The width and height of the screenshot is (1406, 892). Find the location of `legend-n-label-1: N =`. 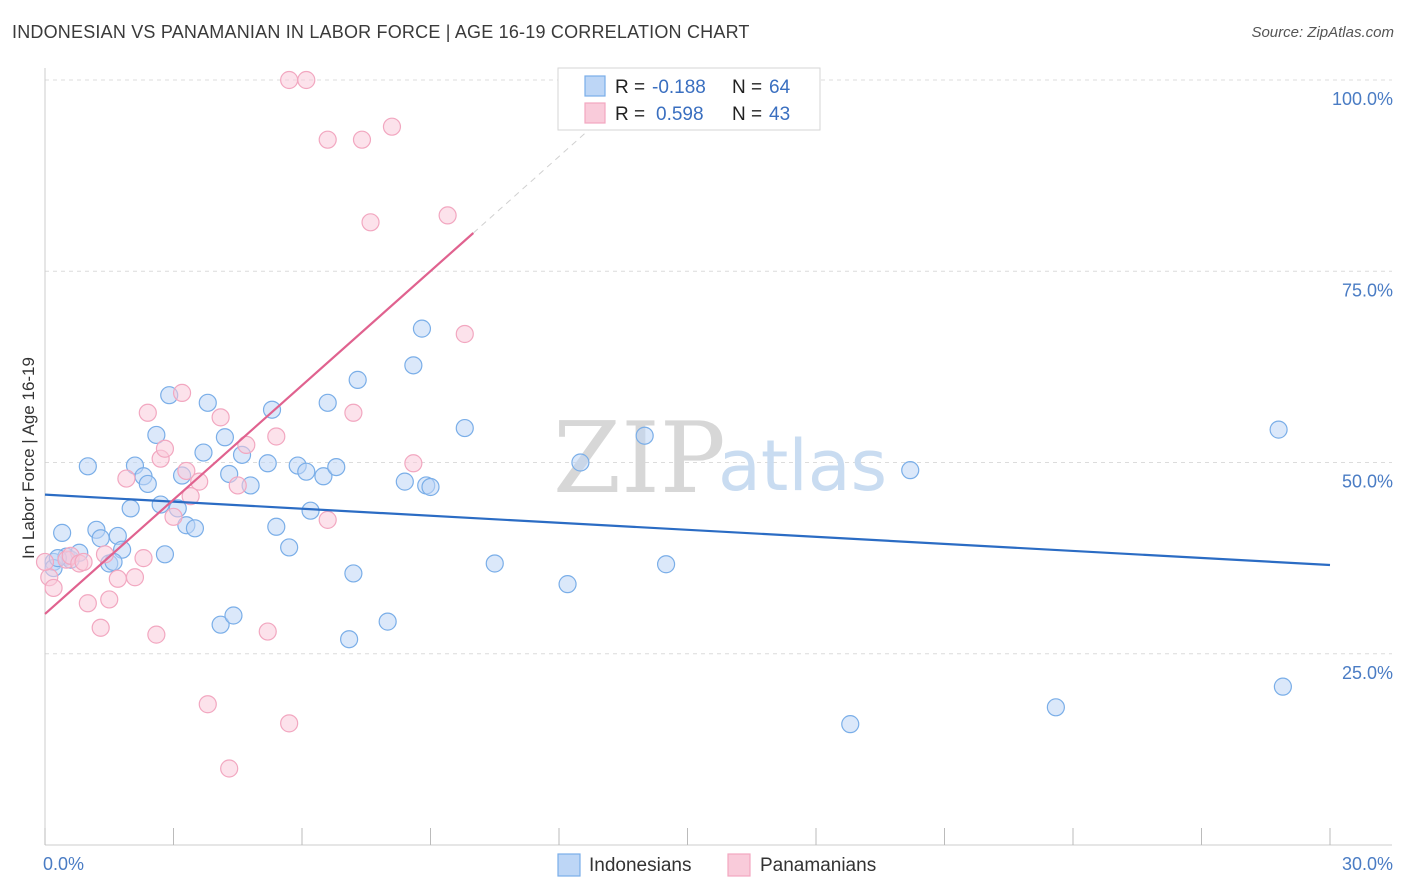

legend-n-label-1: N = is located at coordinates (747, 87).